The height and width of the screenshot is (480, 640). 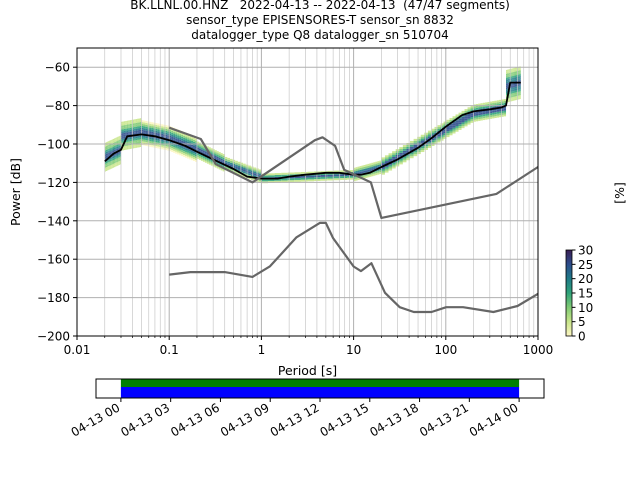 I want to click on colorbar-tick-label: 5, so click(x=582, y=322).